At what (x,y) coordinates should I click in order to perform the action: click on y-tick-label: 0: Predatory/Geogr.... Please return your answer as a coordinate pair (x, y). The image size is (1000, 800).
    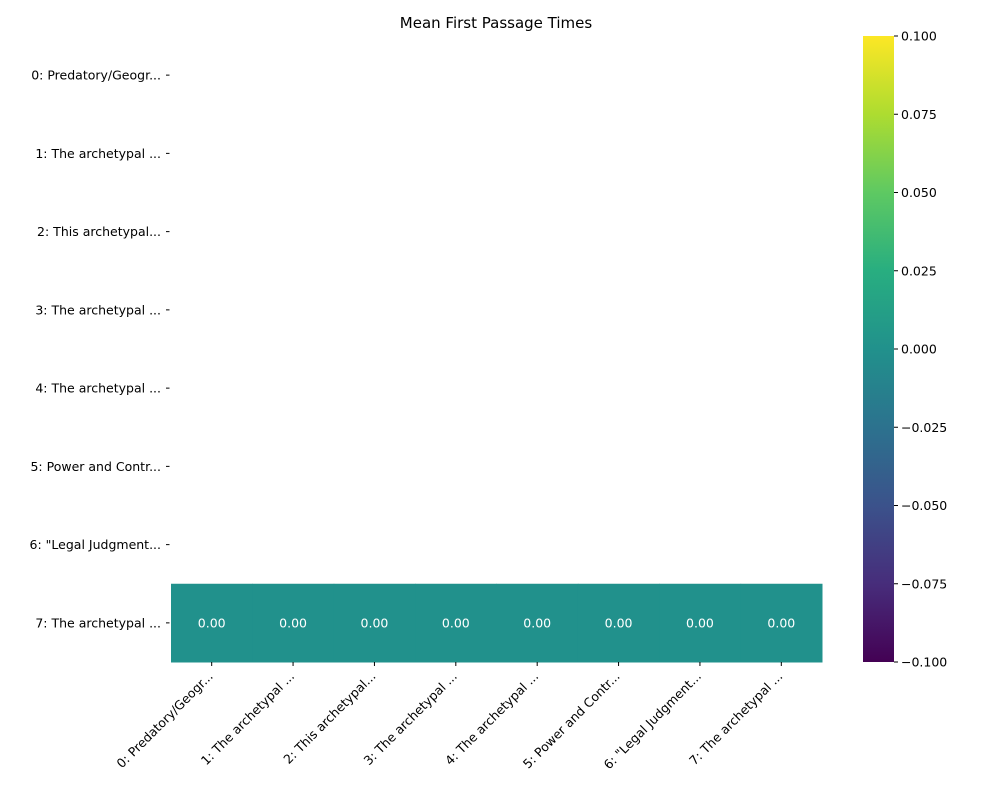
    Looking at the image, I should click on (96, 75).